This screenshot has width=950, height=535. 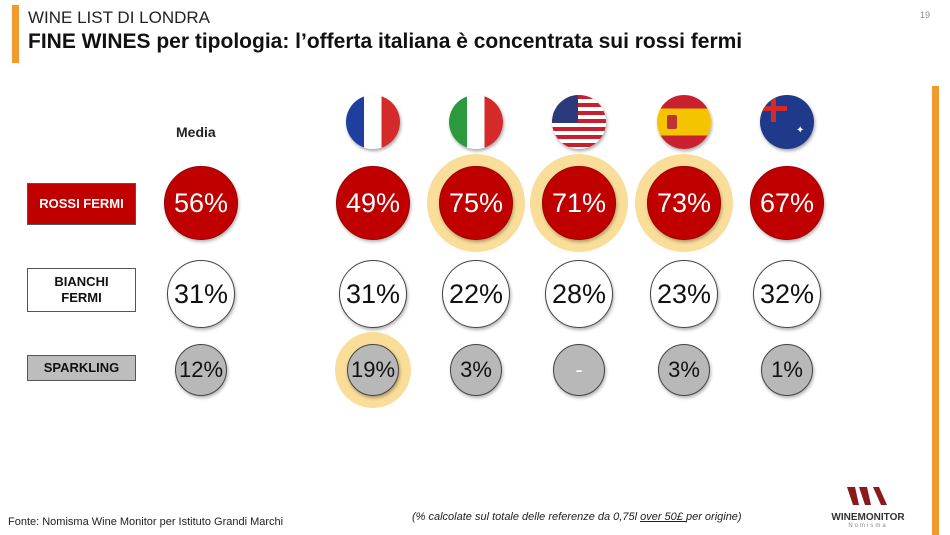 What do you see at coordinates (196, 132) in the screenshot?
I see `media-label: Media` at bounding box center [196, 132].